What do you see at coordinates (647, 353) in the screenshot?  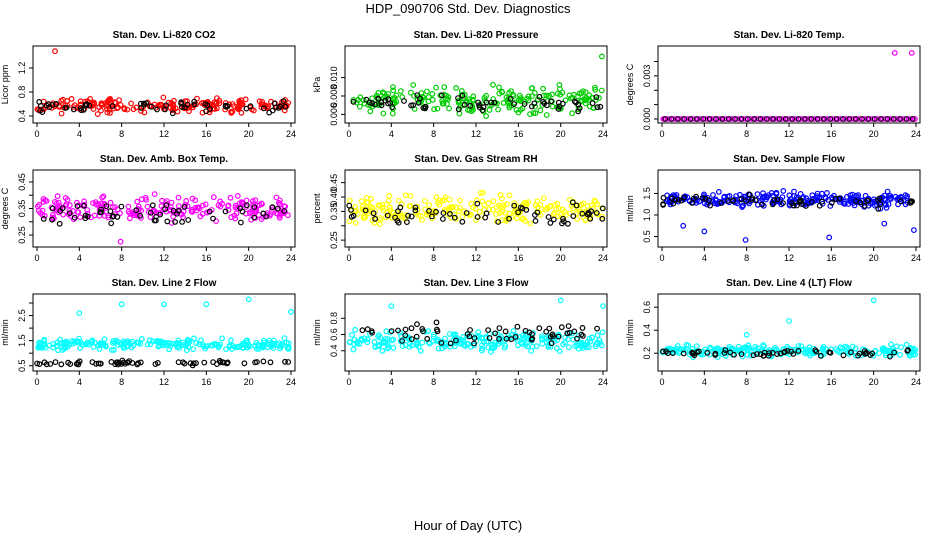 I see `y-tick-label: 0.2` at bounding box center [647, 353].